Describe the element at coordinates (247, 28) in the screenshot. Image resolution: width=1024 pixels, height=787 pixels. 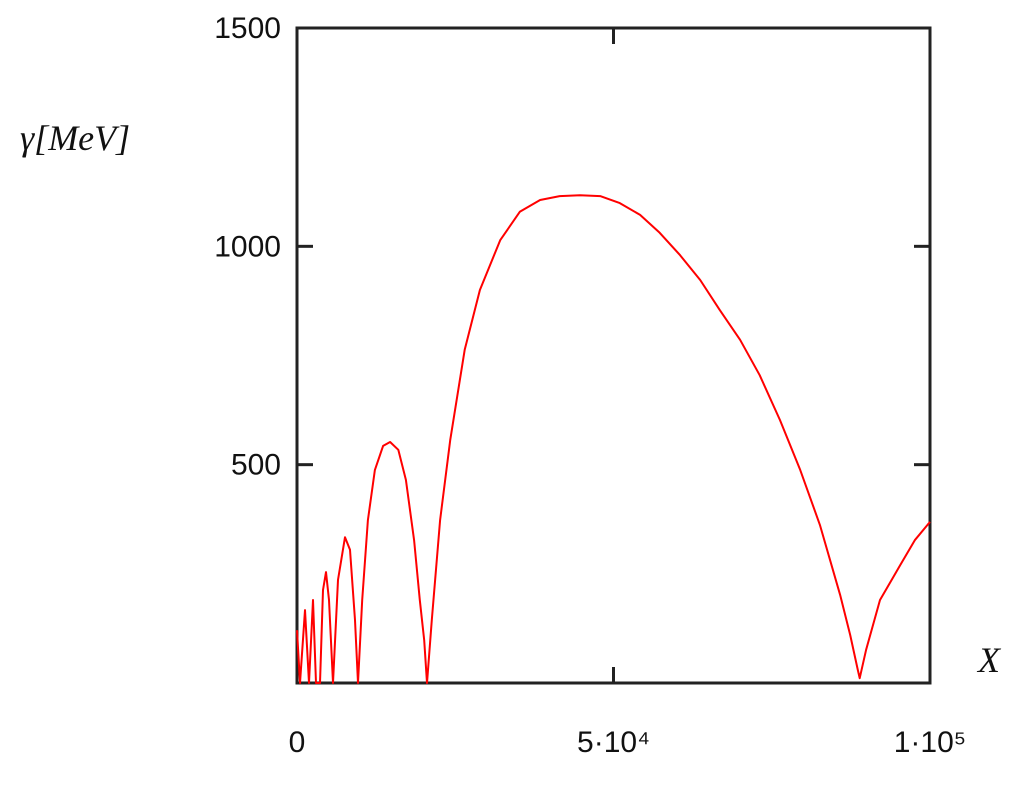
I see `y-tick-label: 1500` at that location.